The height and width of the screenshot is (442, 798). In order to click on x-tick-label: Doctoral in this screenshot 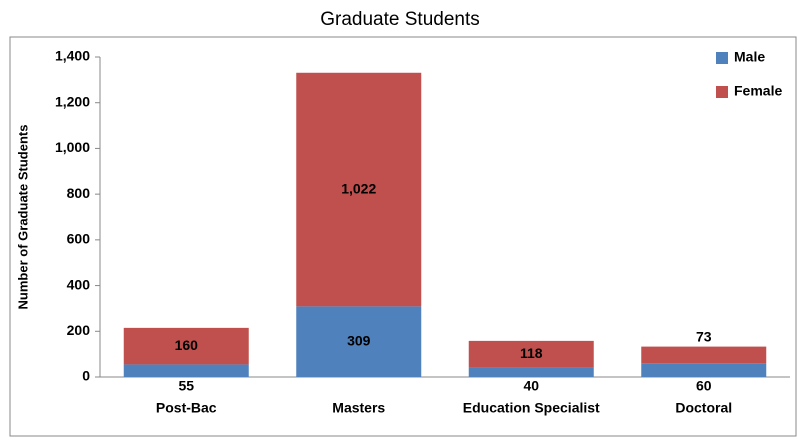, I will do `click(703, 408)`.